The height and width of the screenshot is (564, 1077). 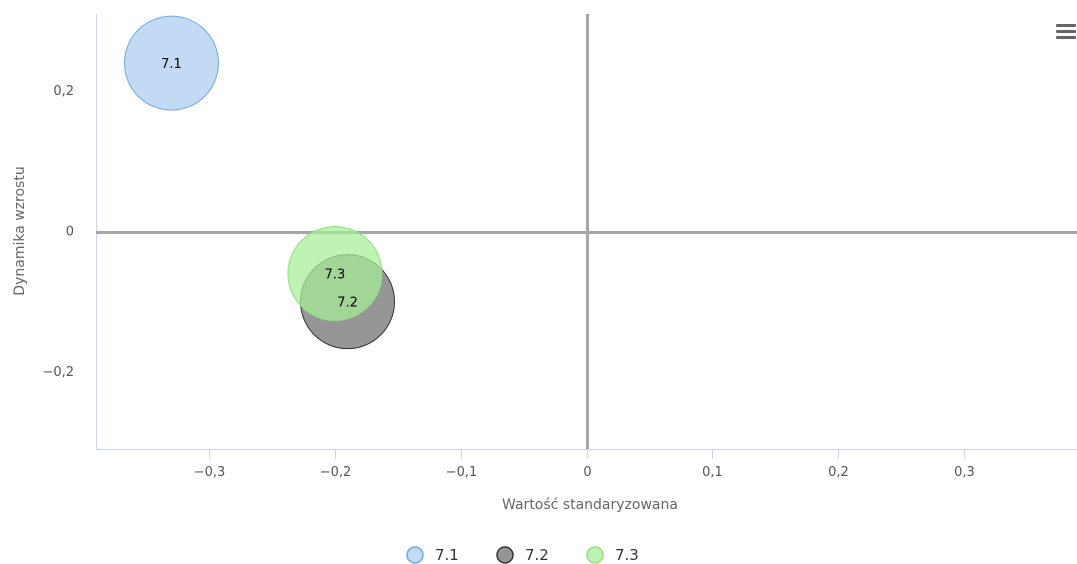 What do you see at coordinates (347, 303) in the screenshot?
I see `bubble-label: 7.2` at bounding box center [347, 303].